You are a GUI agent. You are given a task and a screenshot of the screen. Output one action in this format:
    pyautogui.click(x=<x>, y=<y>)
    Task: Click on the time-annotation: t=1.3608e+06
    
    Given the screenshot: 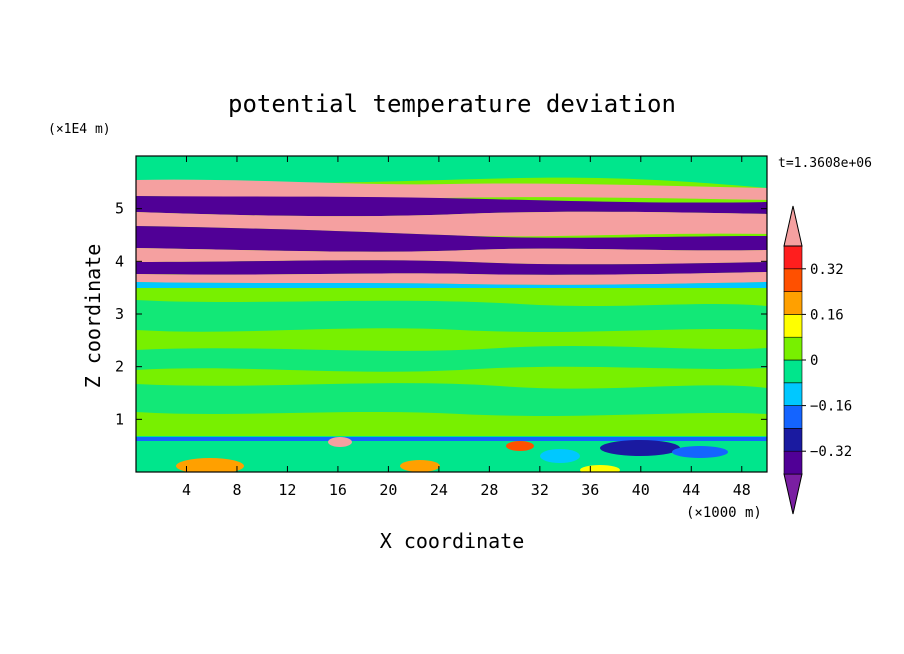 What is the action you would take?
    pyautogui.click(x=825, y=163)
    